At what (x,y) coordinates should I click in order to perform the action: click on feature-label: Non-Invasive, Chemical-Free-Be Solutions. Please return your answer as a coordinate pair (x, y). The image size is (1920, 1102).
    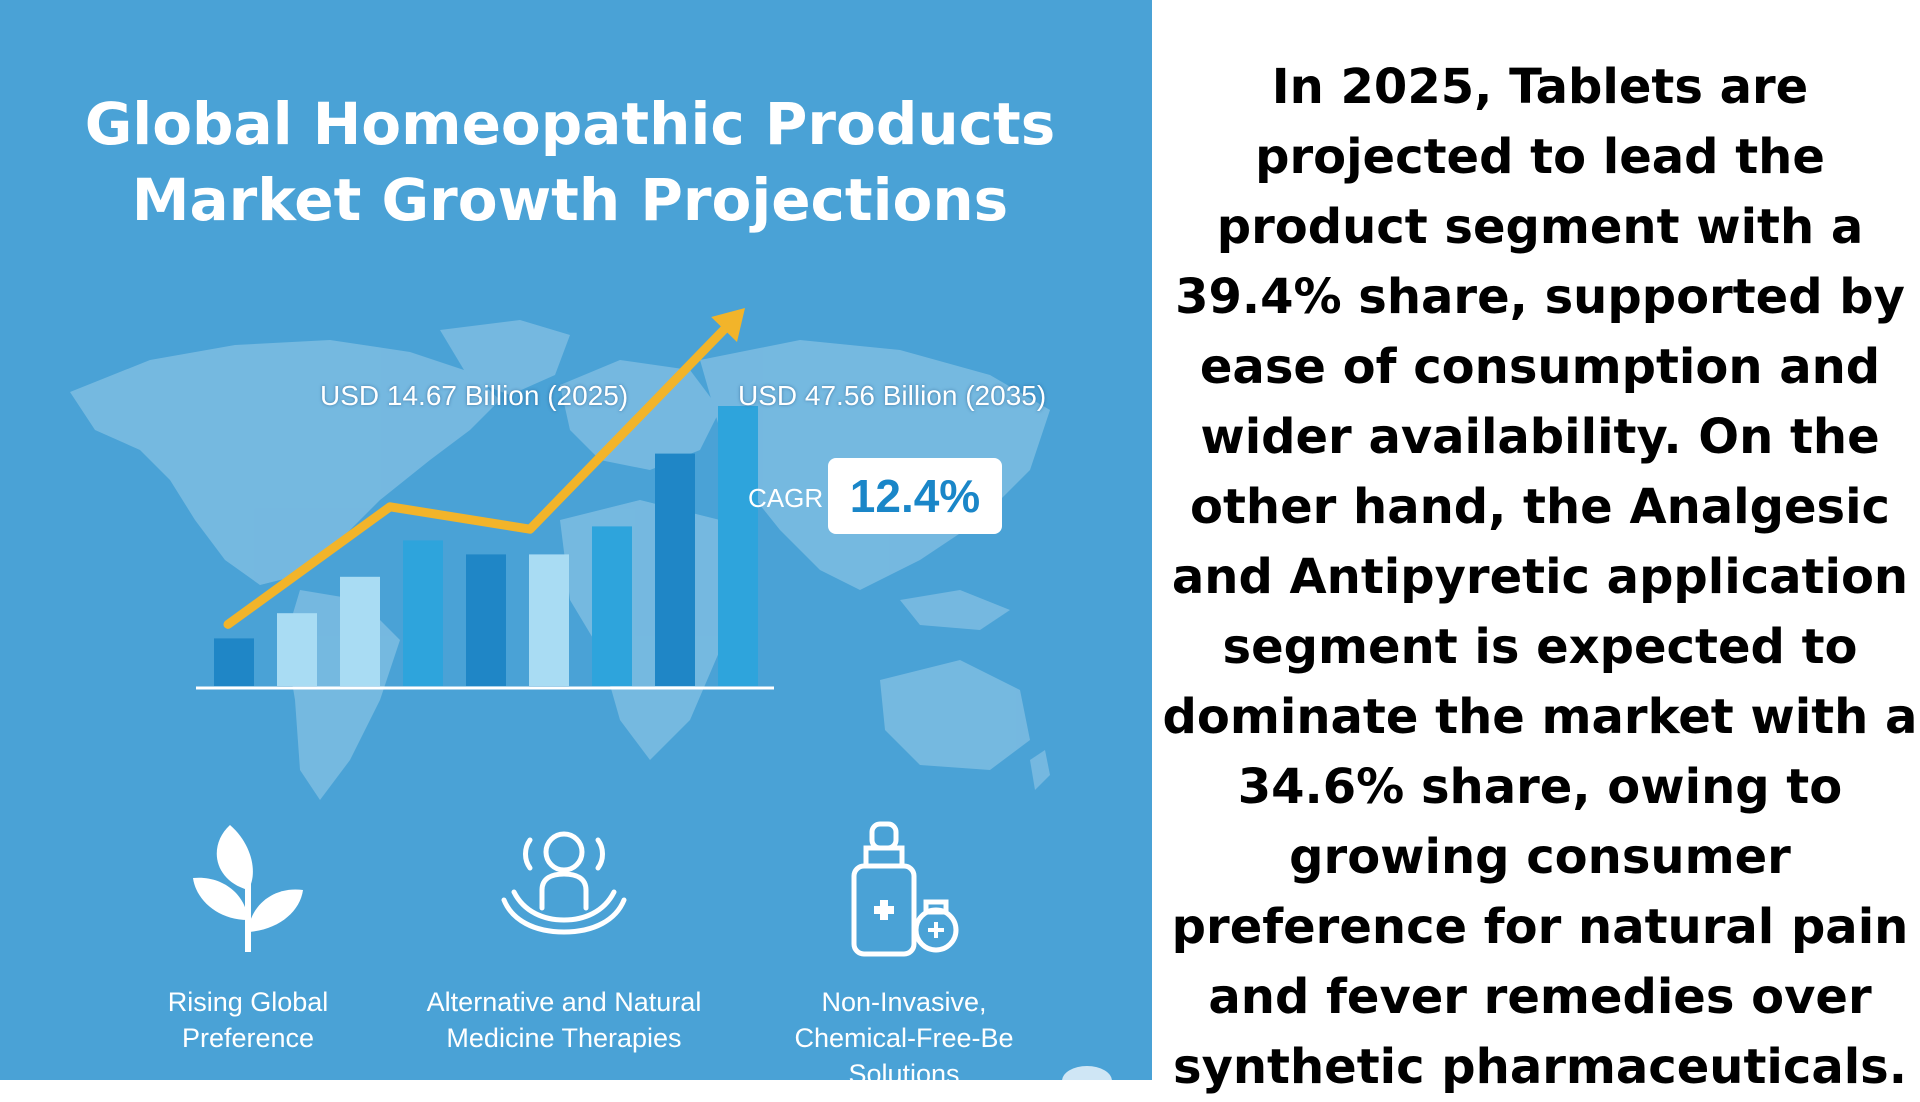
    Looking at the image, I should click on (904, 1032).